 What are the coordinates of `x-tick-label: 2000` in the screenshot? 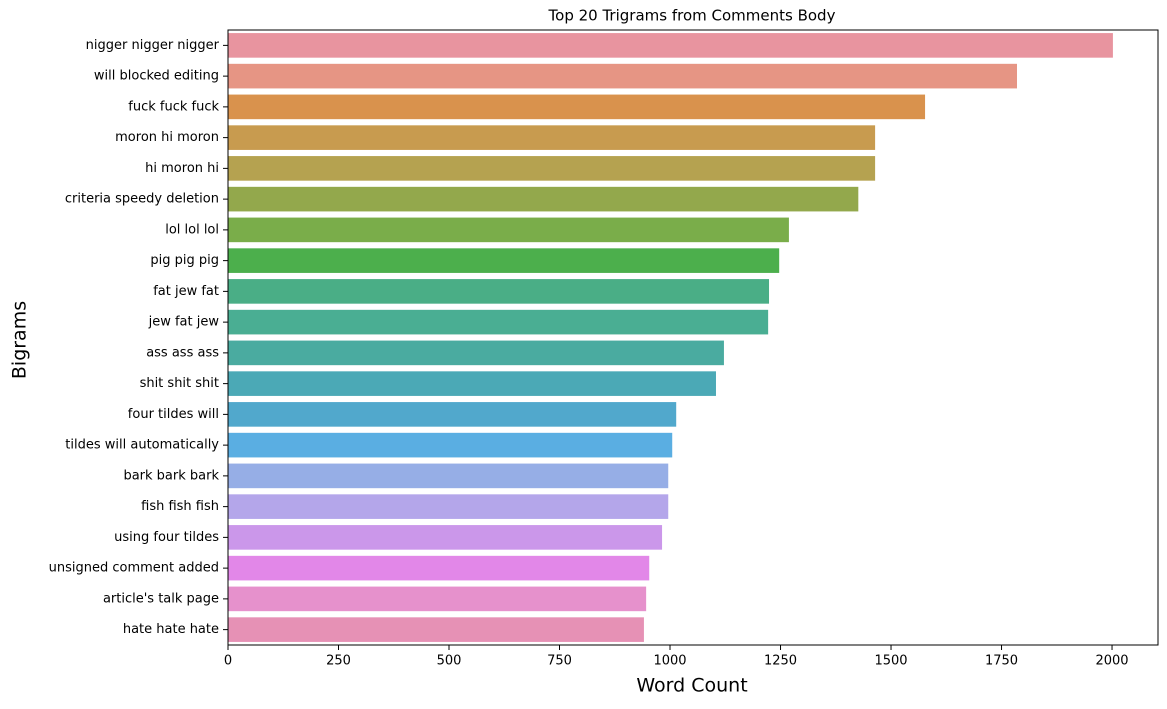 It's located at (1111, 661).